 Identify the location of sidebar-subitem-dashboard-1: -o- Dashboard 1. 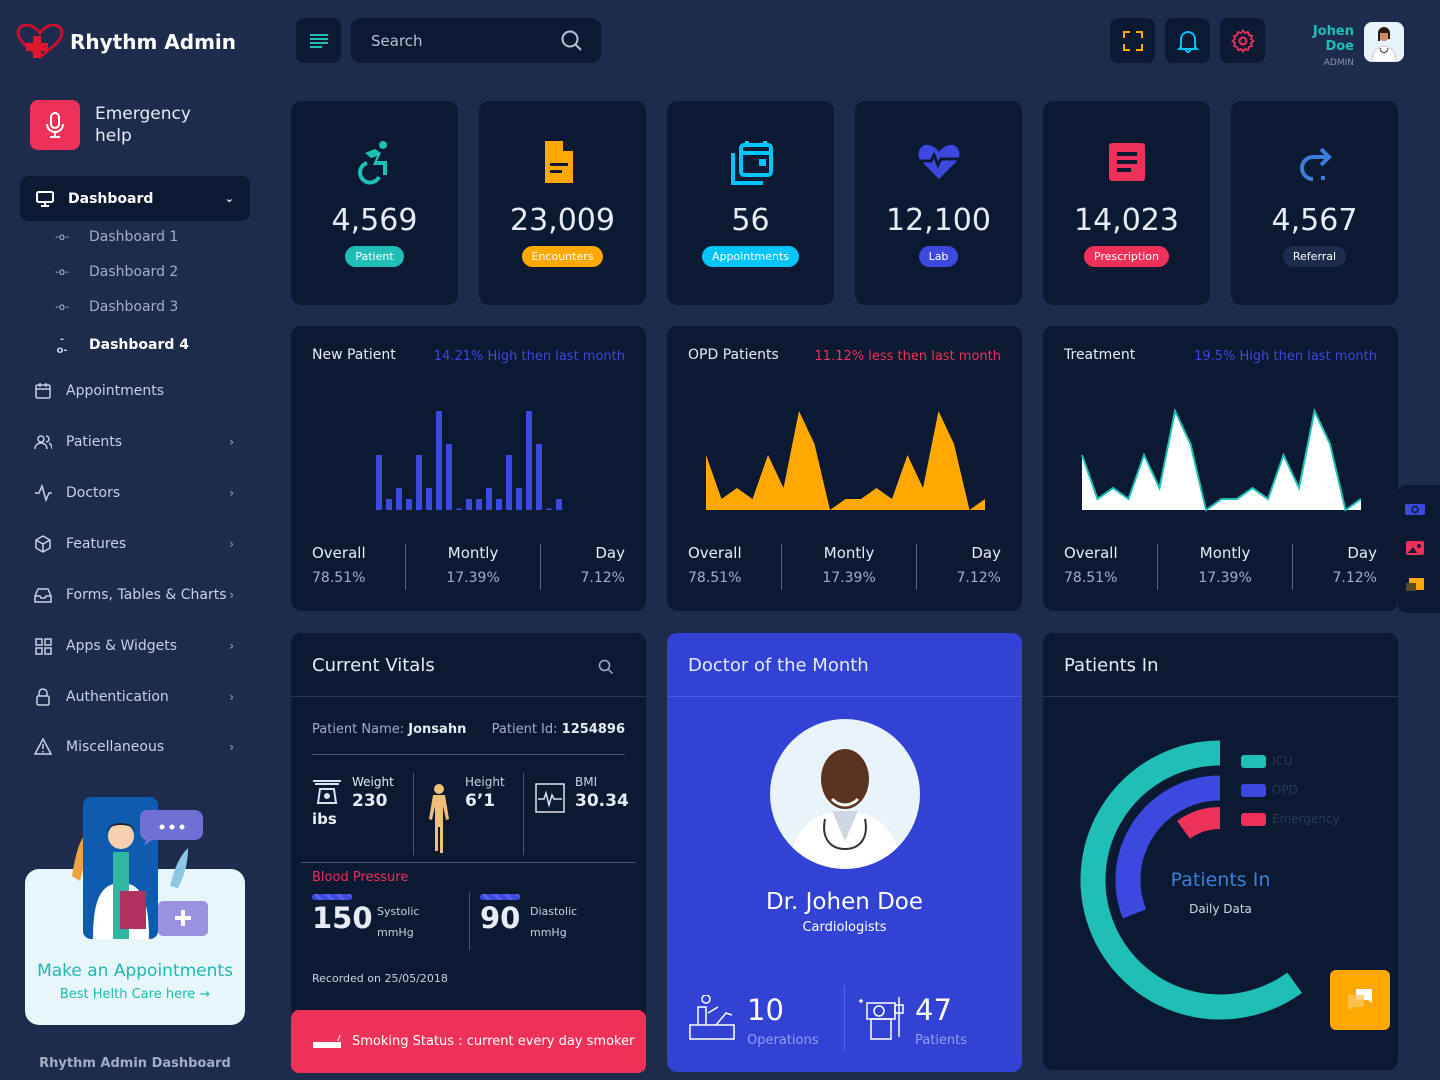
(116, 237).